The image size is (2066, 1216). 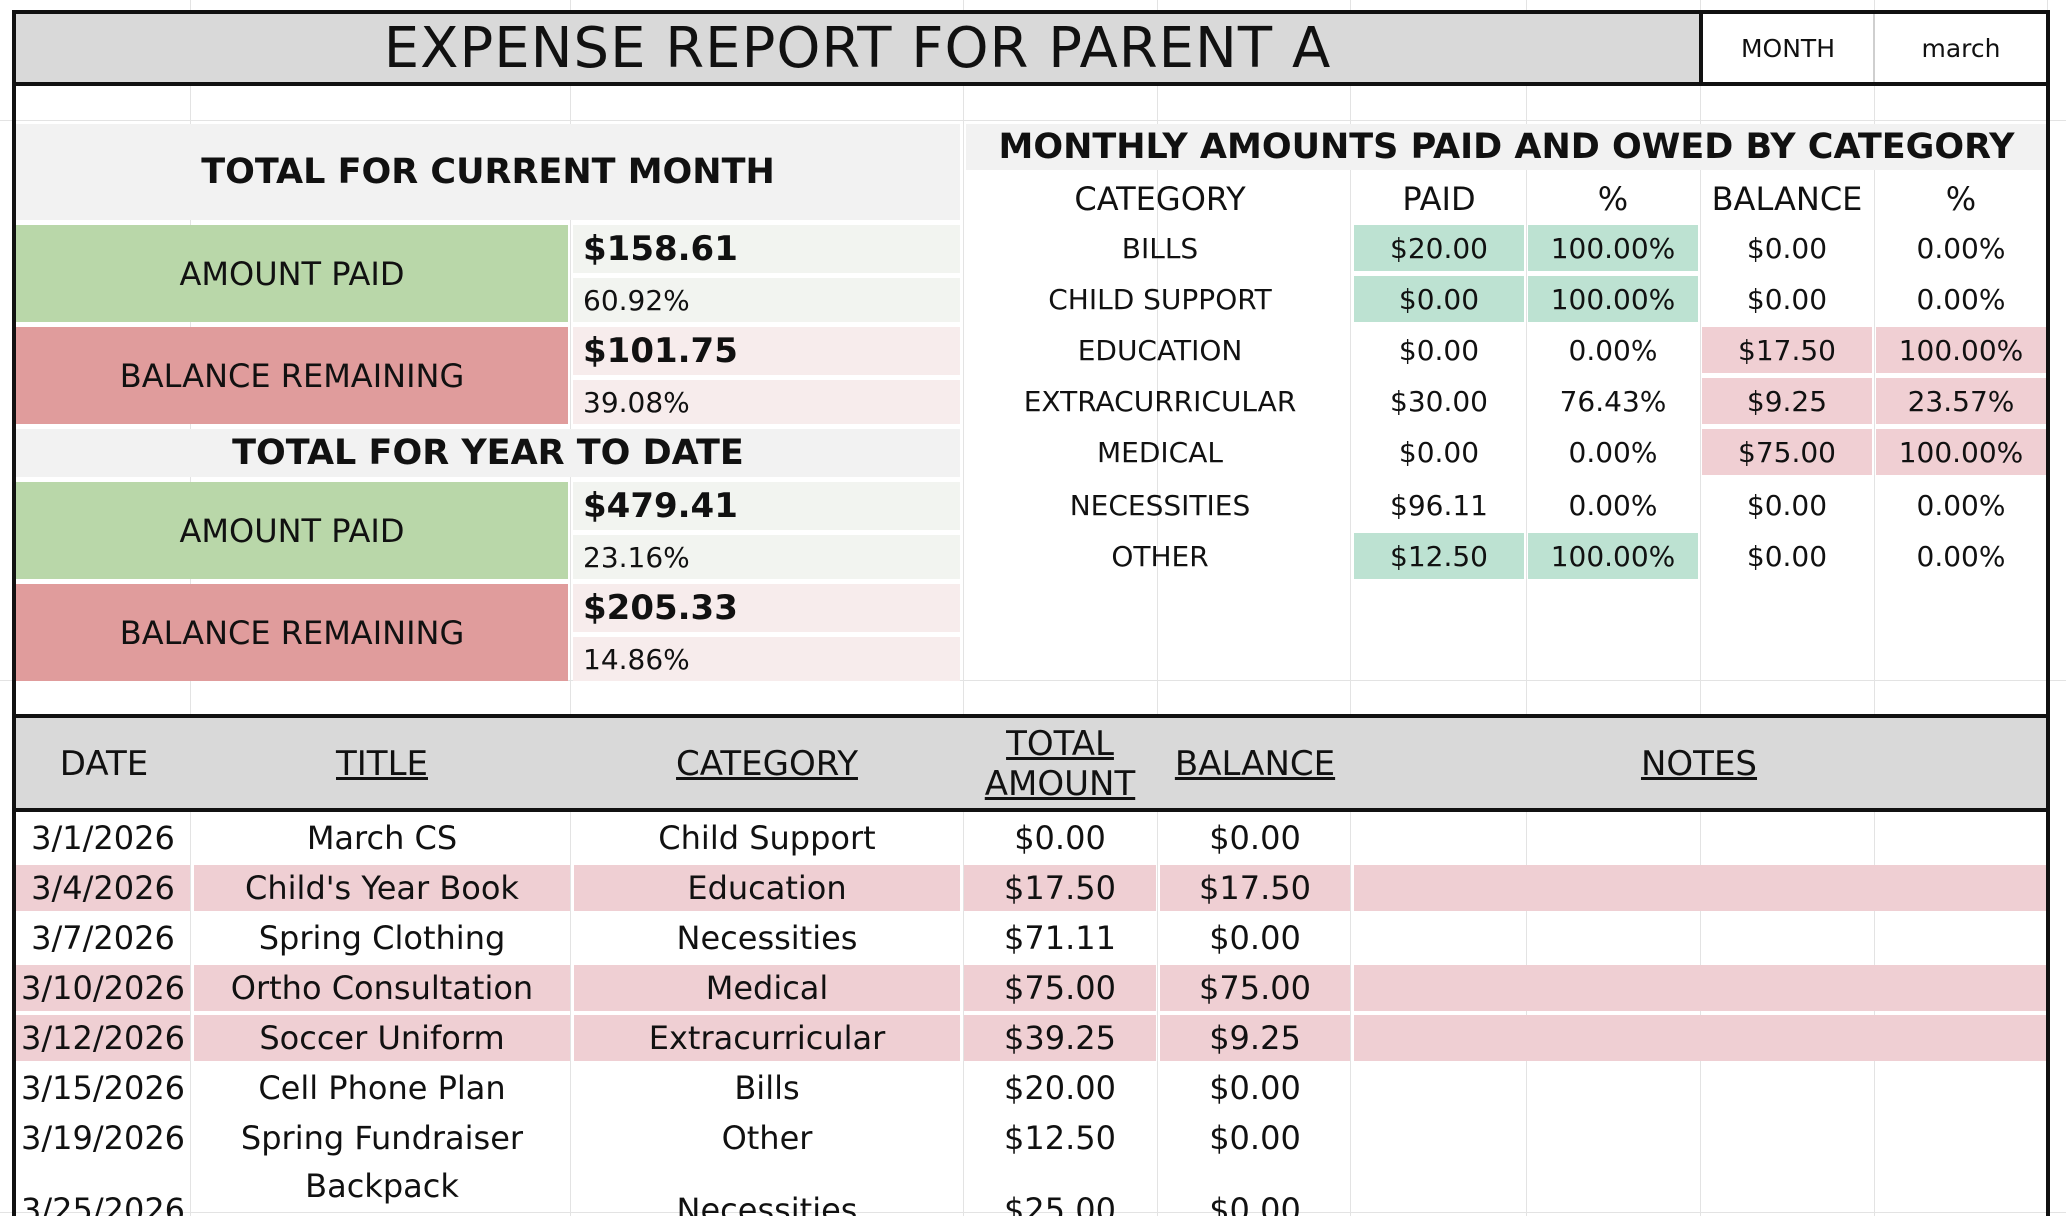 What do you see at coordinates (1060, 1038) in the screenshot?
I see `expense-total: $39.25` at bounding box center [1060, 1038].